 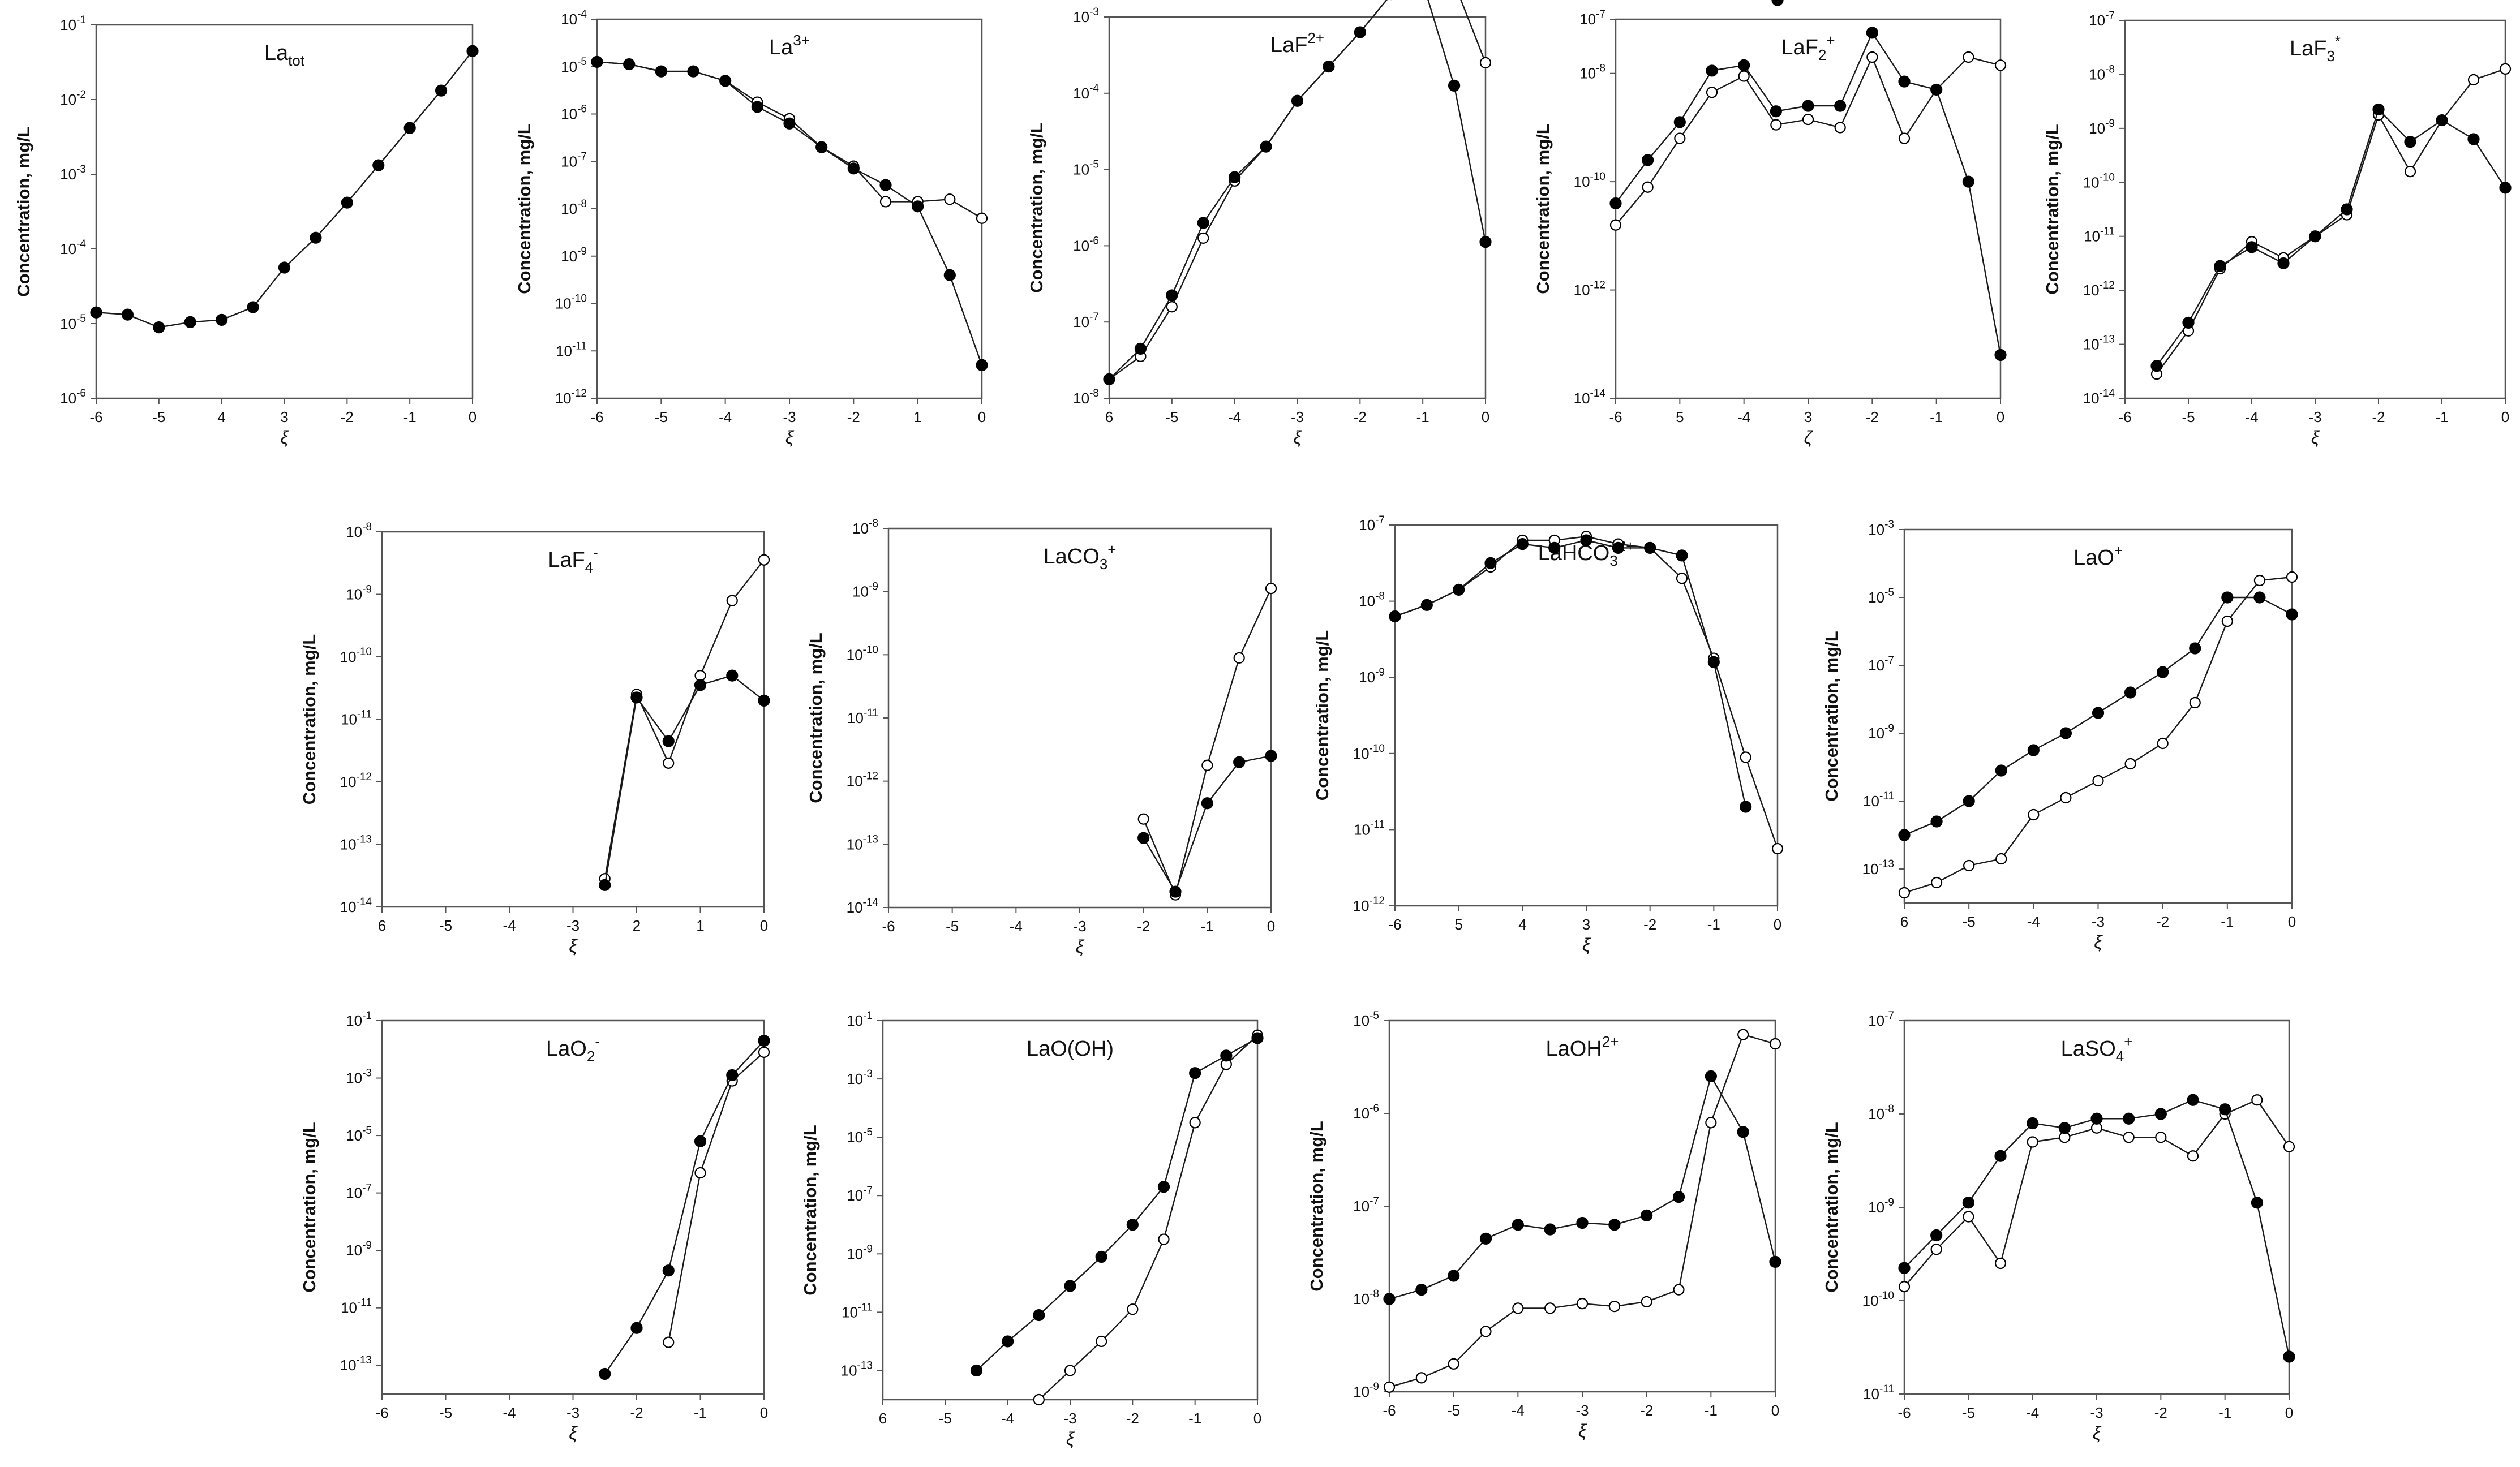 I want to click on y-tick-exponent: -7, so click(x=2110, y=15).